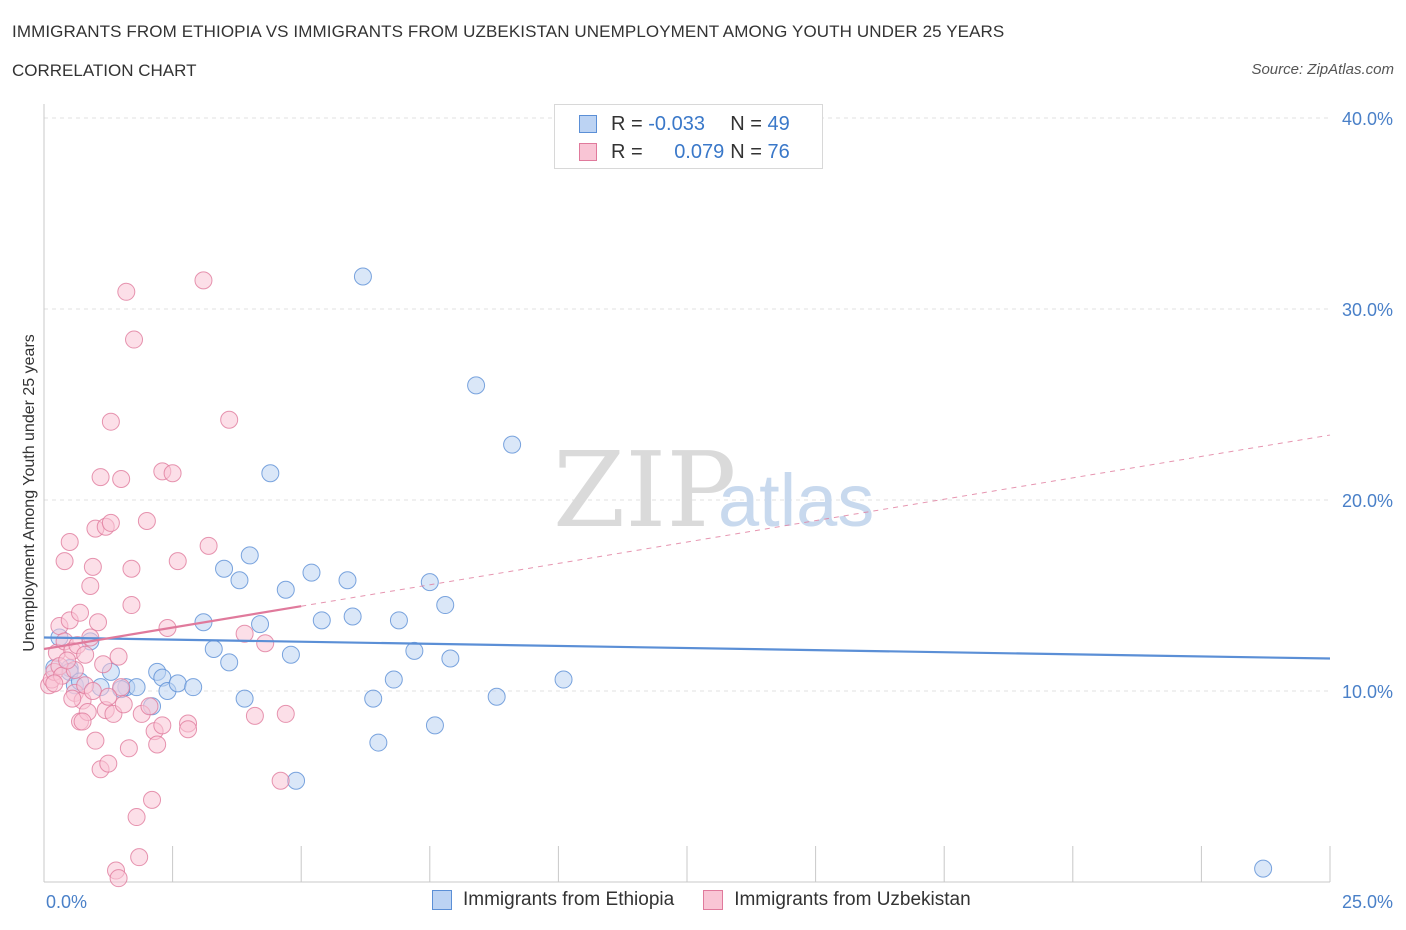 Image resolution: width=1406 pixels, height=930 pixels. I want to click on series-legend-uzbekistan: Immigrants from Uzbekistan, so click(837, 900).